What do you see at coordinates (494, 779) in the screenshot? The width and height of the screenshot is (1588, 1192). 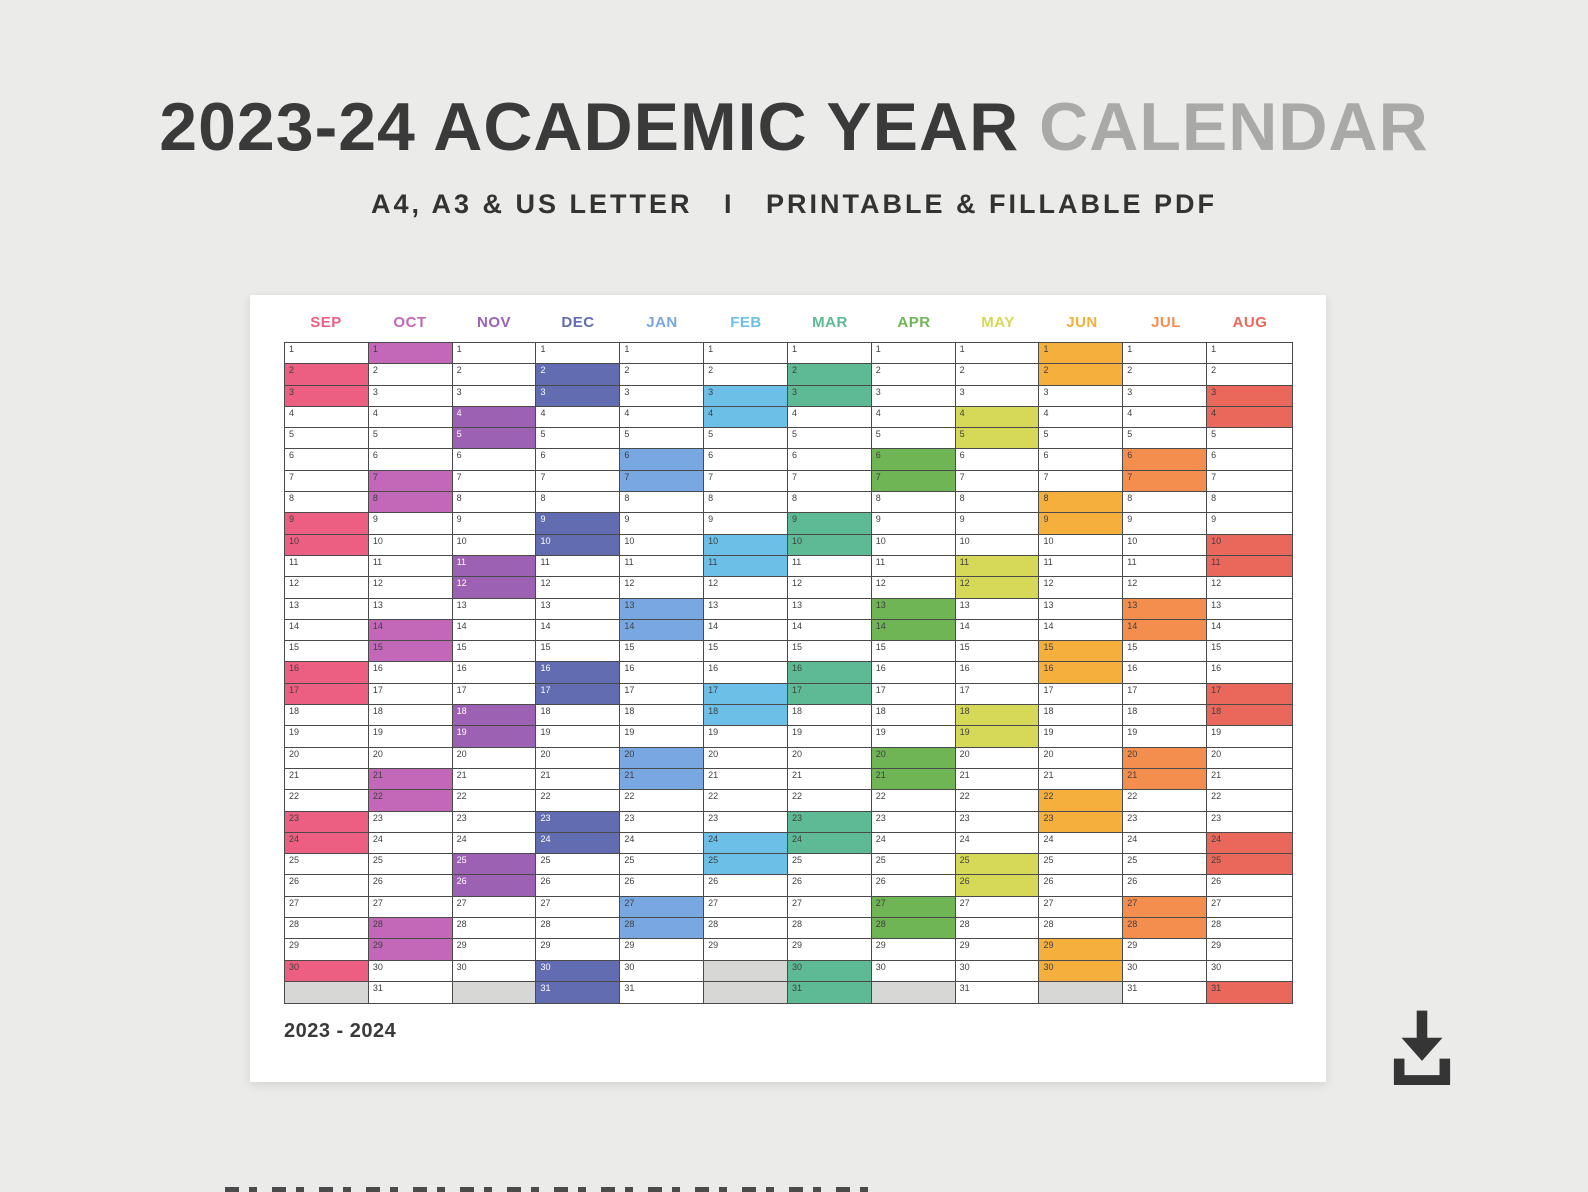 I see `day-cell-nov-21: 21` at bounding box center [494, 779].